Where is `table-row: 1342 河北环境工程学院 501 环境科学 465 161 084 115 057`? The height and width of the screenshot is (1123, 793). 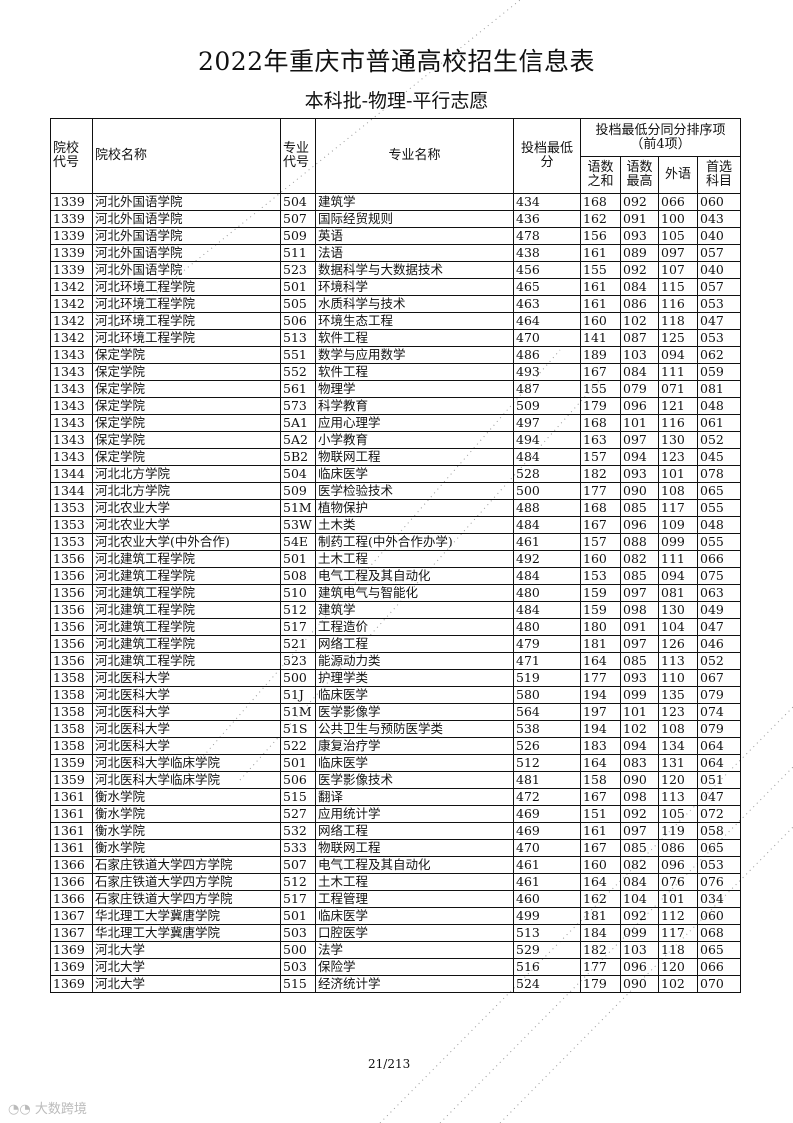
table-row: 1342 河北环境工程学院 501 环境科学 465 161 084 115 057 is located at coordinates (396, 287).